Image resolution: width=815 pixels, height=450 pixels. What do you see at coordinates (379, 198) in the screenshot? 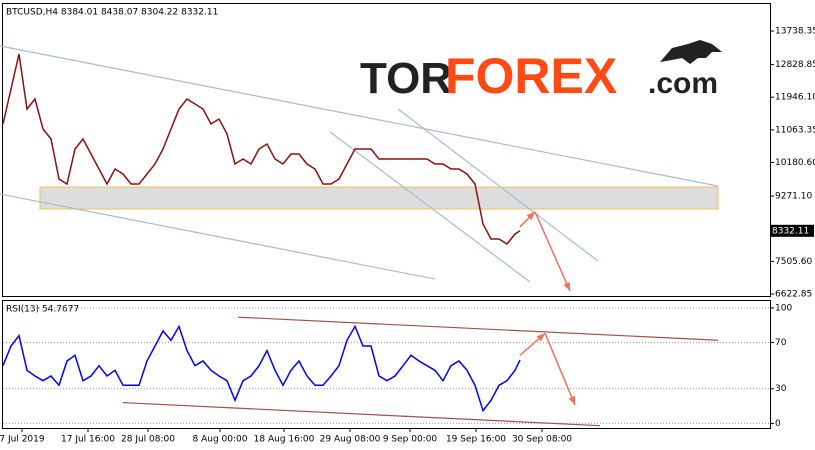
I see `zone` at bounding box center [379, 198].